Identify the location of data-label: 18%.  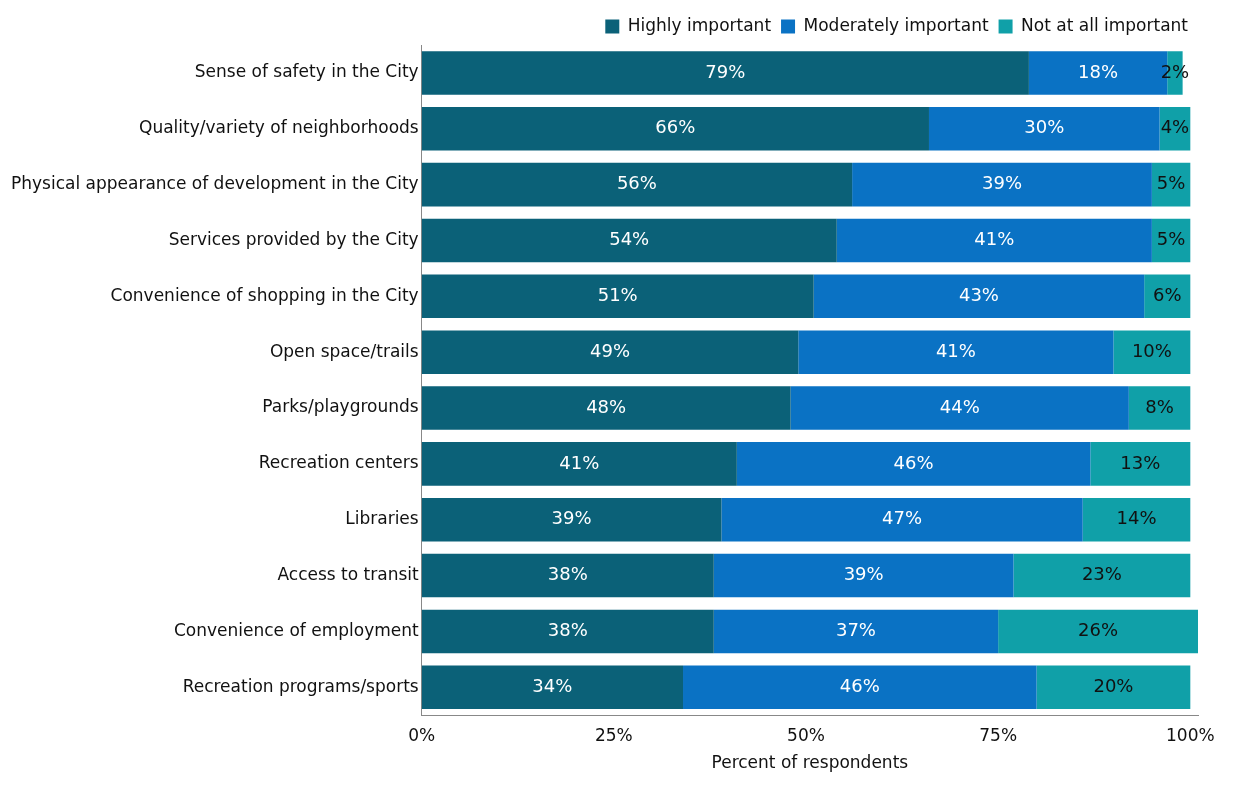
(1098, 71).